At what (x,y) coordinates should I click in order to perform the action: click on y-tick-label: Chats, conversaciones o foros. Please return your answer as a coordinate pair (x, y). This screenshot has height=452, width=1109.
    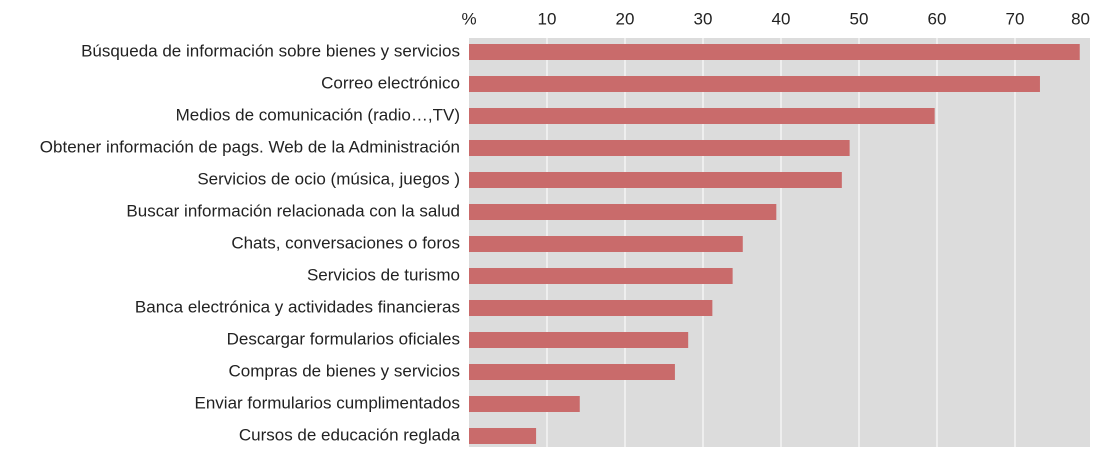
    Looking at the image, I should click on (345, 242).